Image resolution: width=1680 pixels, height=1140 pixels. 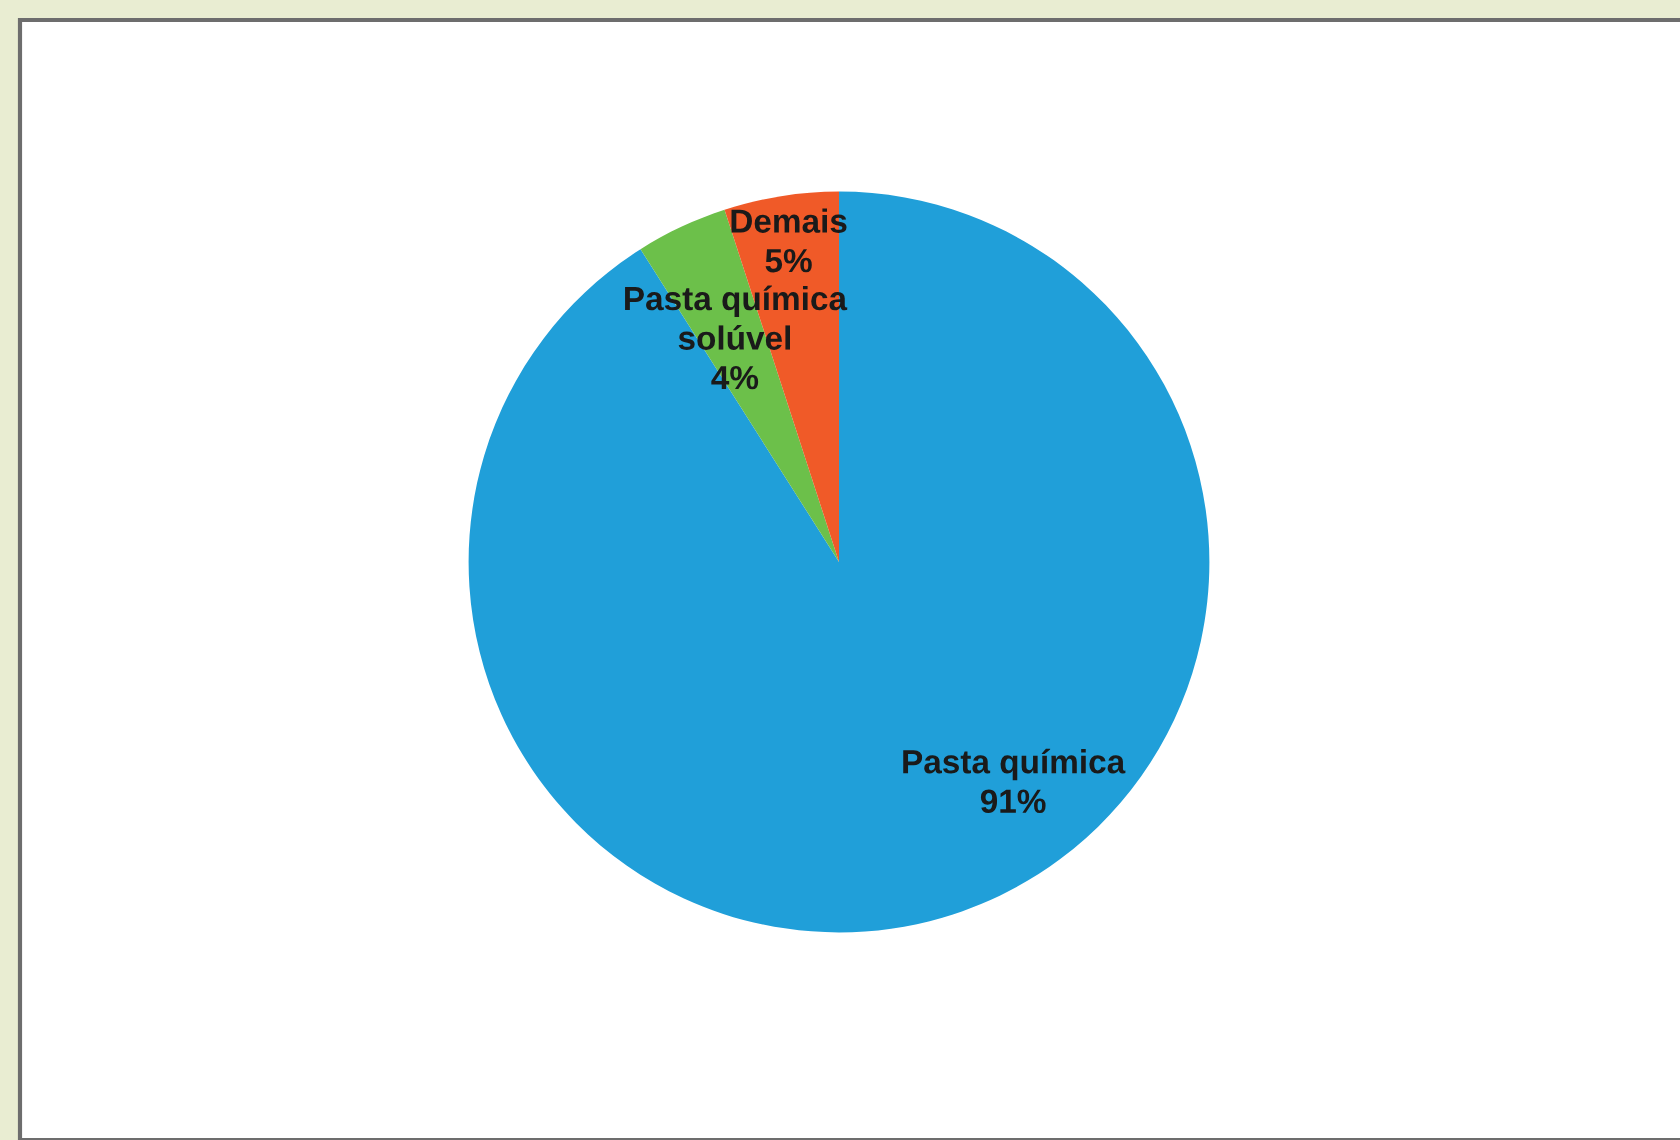 I want to click on slice-label: Pasta química, so click(x=1014, y=764).